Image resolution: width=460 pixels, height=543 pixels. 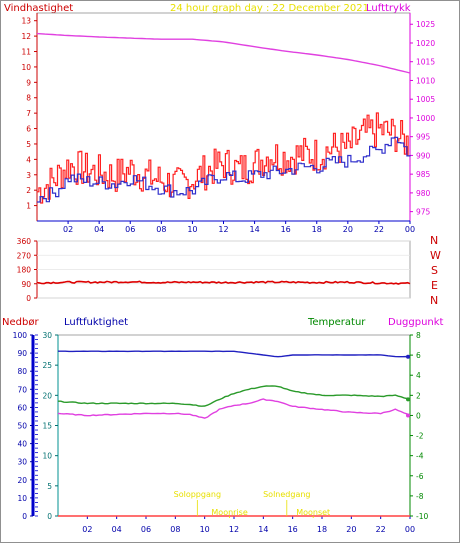 I want to click on direction-letter-s: S, so click(x=434, y=270).